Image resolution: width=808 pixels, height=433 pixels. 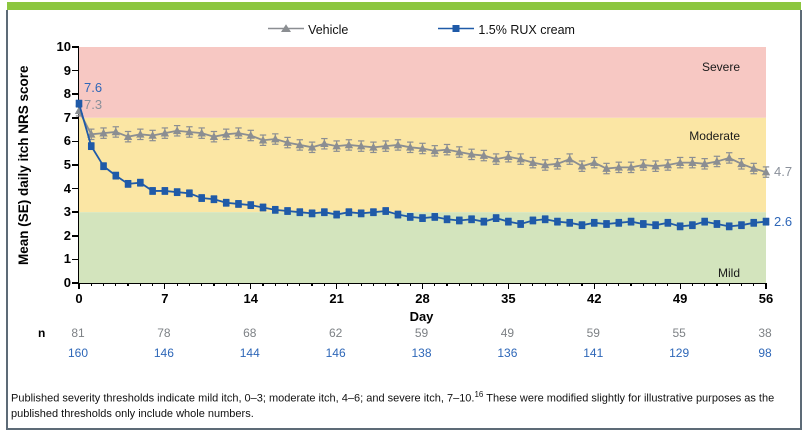 I want to click on legend-item-vehicle: Vehicle, so click(x=308, y=30).